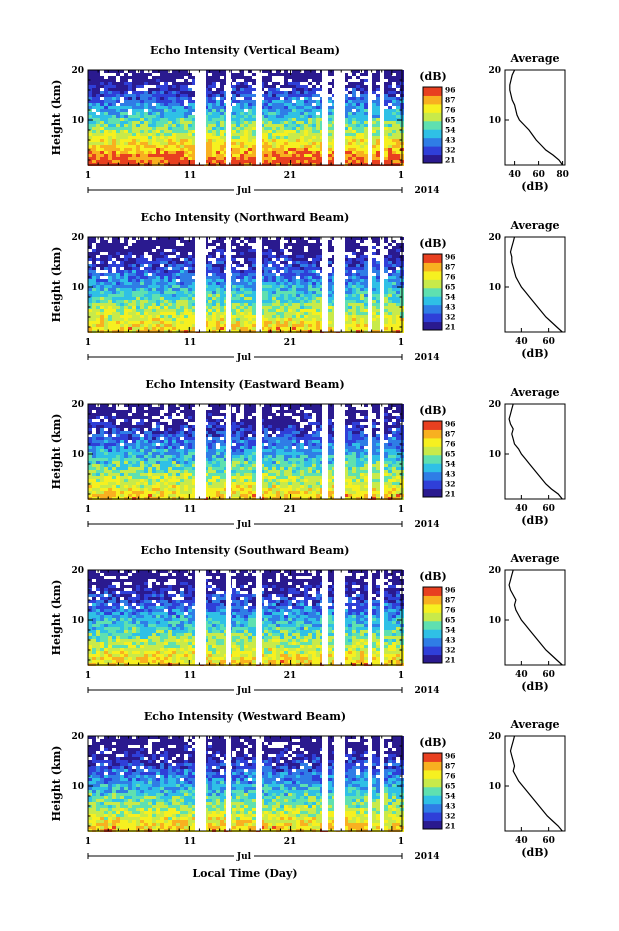 Image resolution: width=619 pixels, height=931 pixels. Describe the element at coordinates (534, 58) in the screenshot. I see `average-title: Average` at that location.